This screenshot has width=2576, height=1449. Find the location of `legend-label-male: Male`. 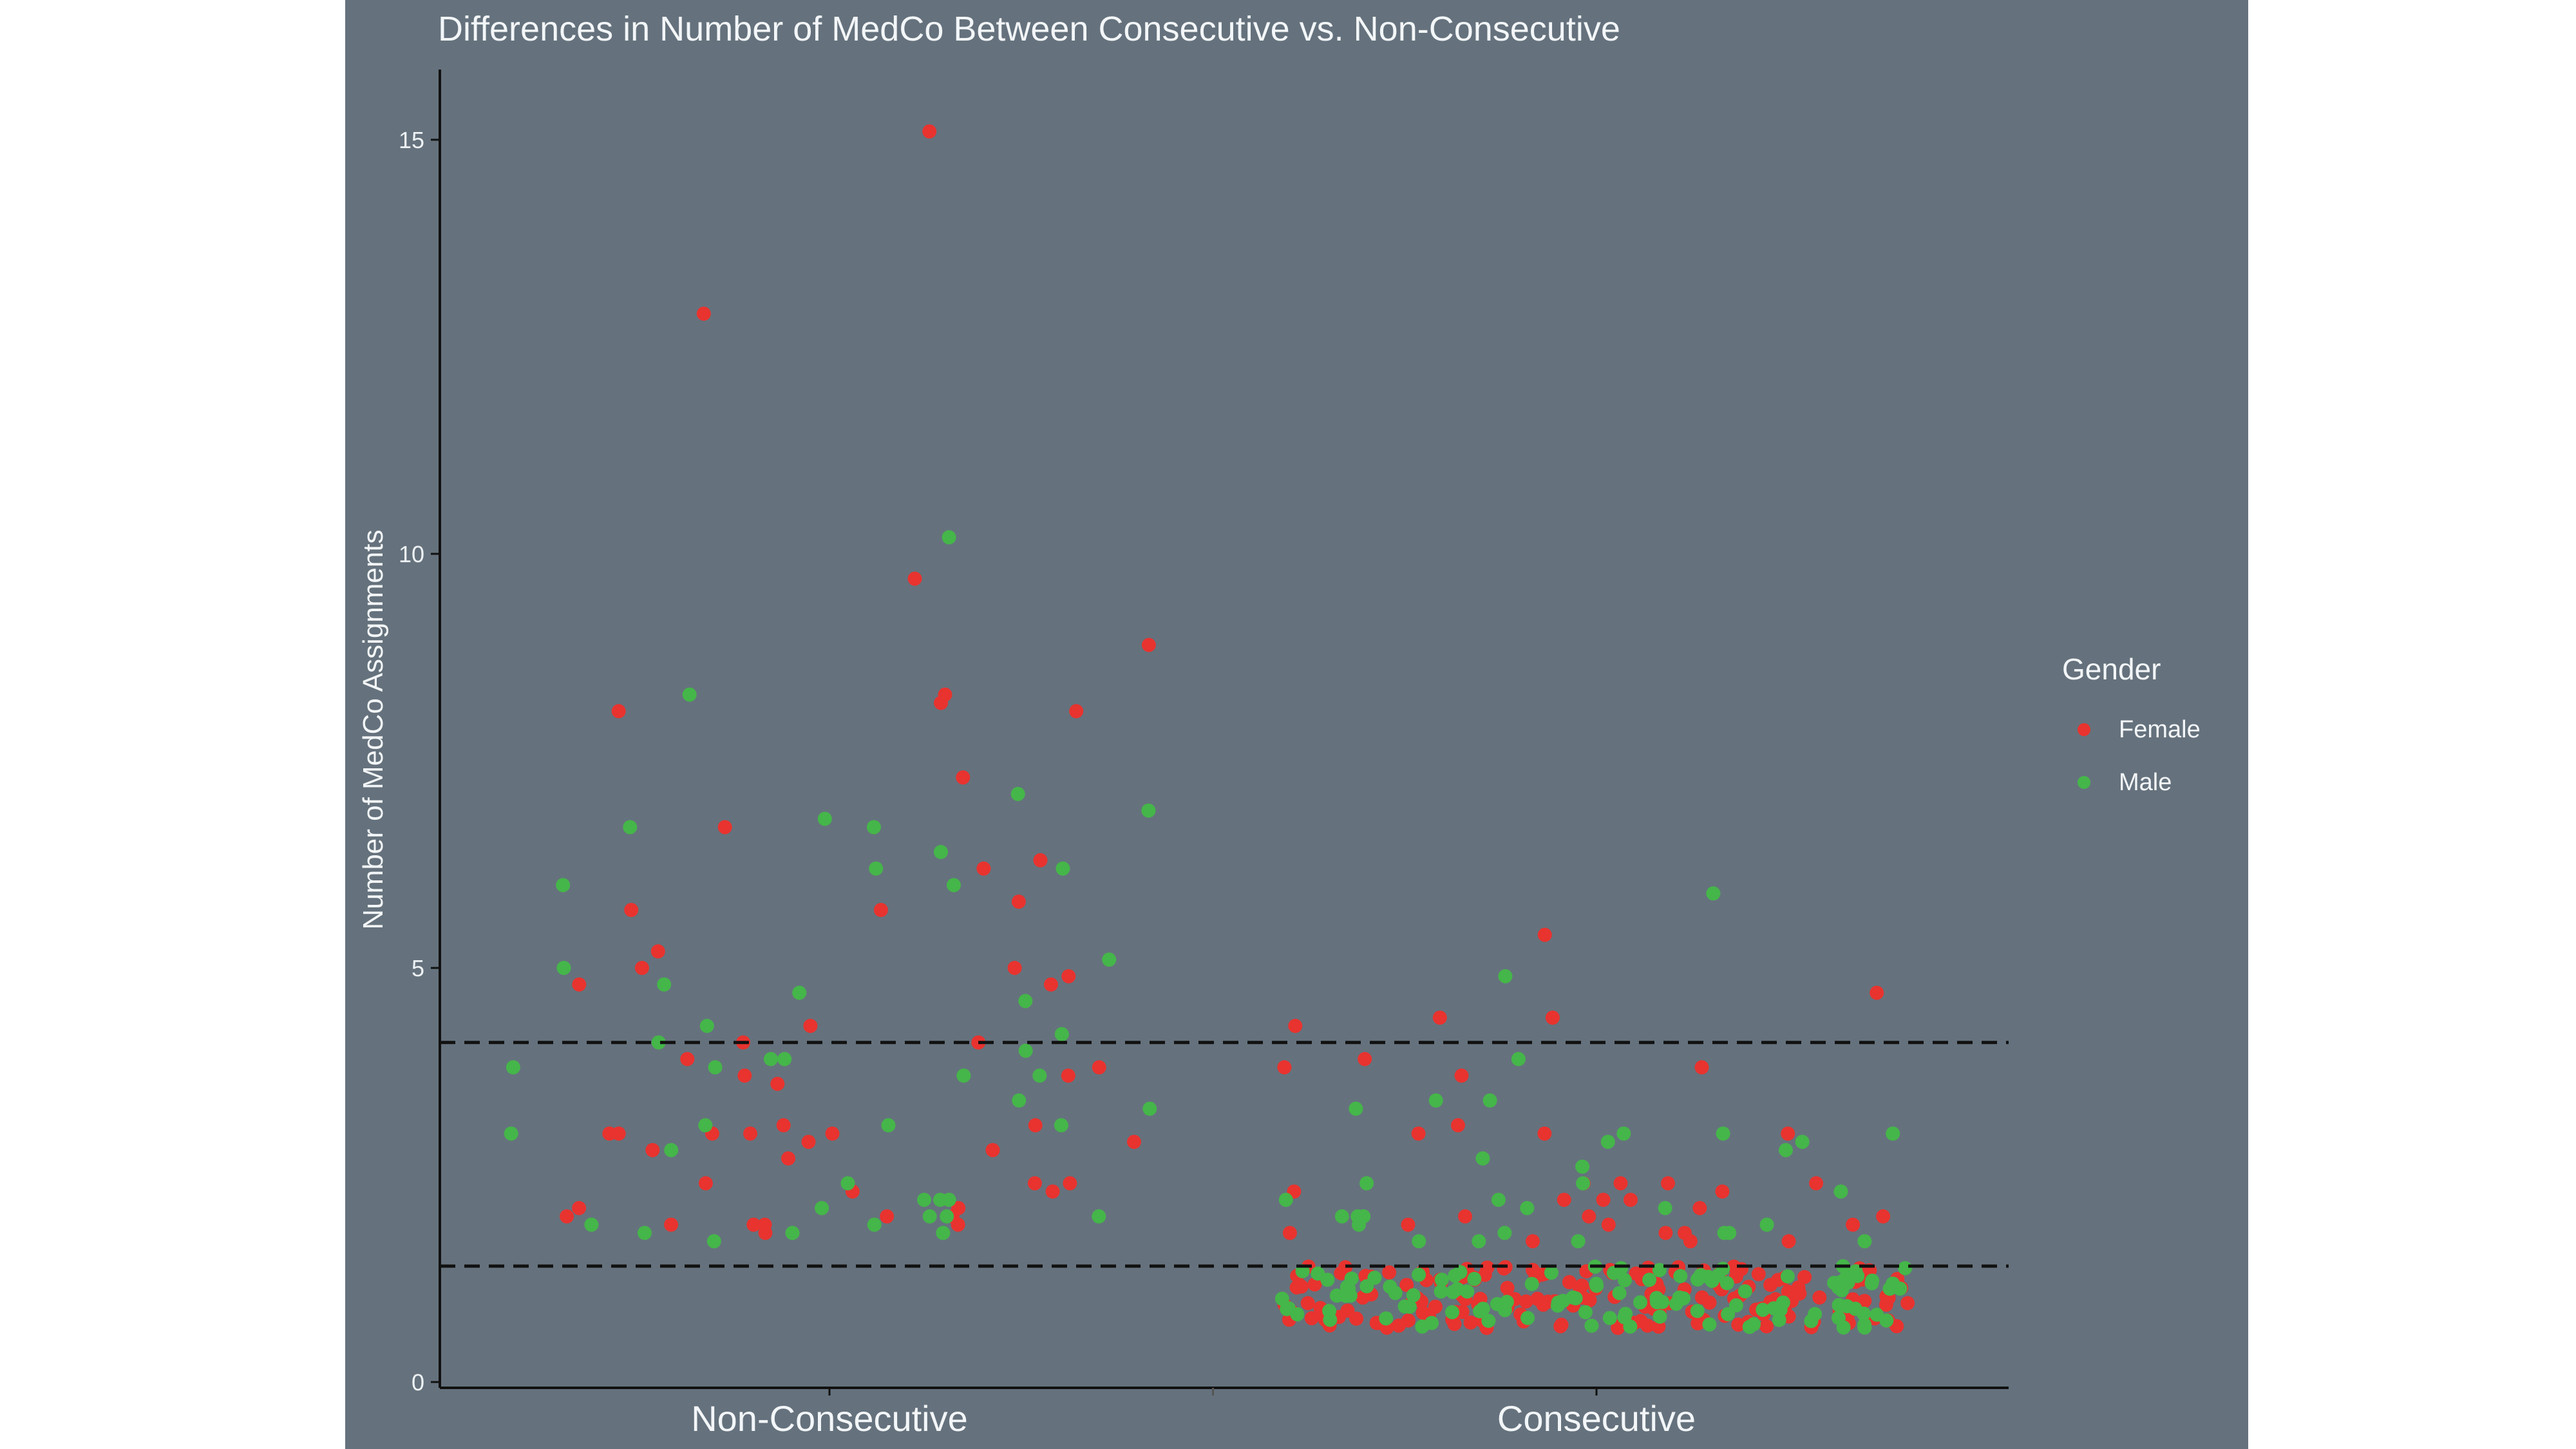

legend-label-male: Male is located at coordinates (2145, 782).